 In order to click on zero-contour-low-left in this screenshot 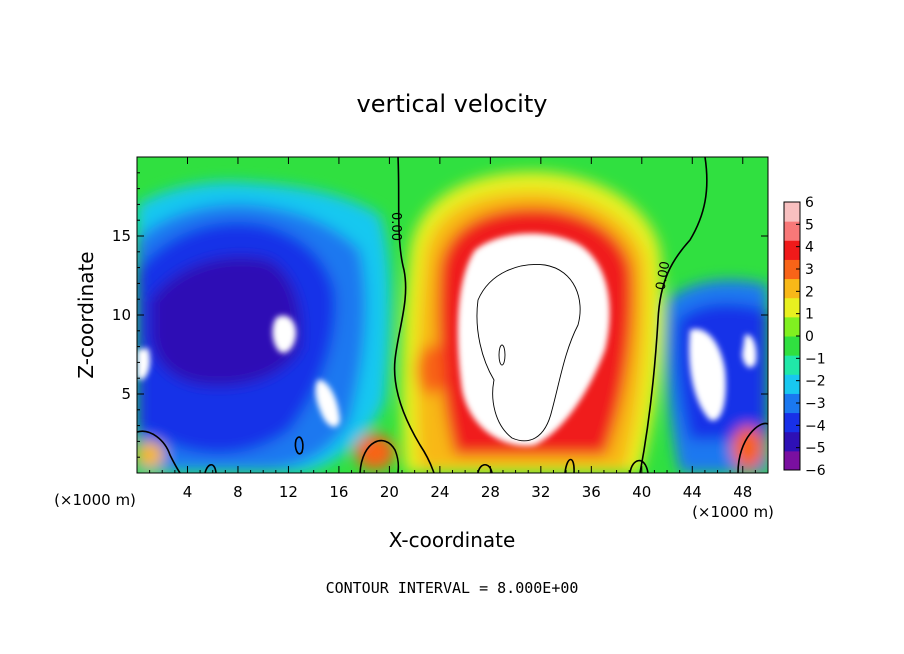, I will do `click(159, 451)`.